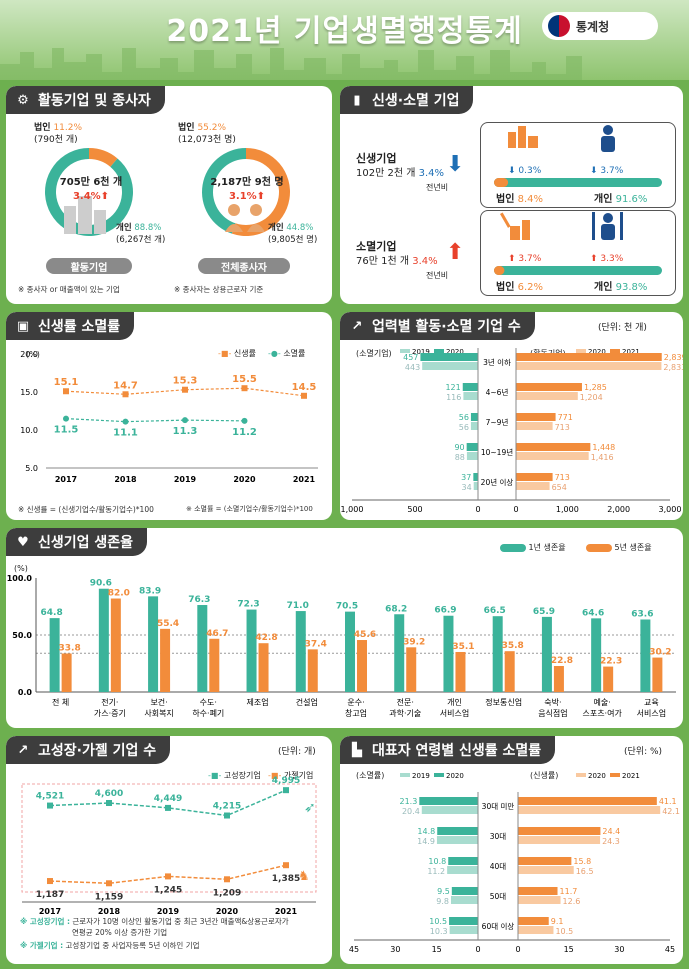  I want to click on data-label: 4,449, so click(168, 799).